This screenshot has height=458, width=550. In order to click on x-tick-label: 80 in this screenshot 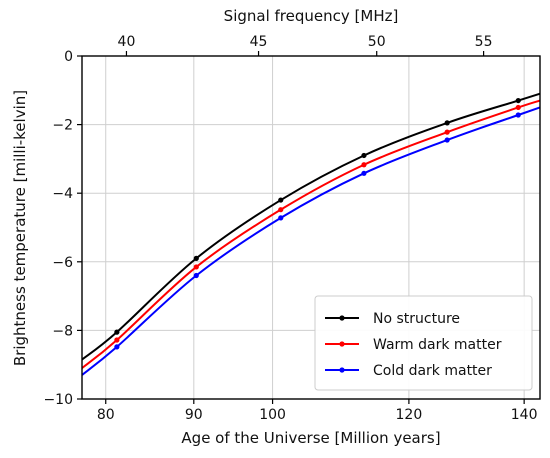, I will do `click(106, 415)`.